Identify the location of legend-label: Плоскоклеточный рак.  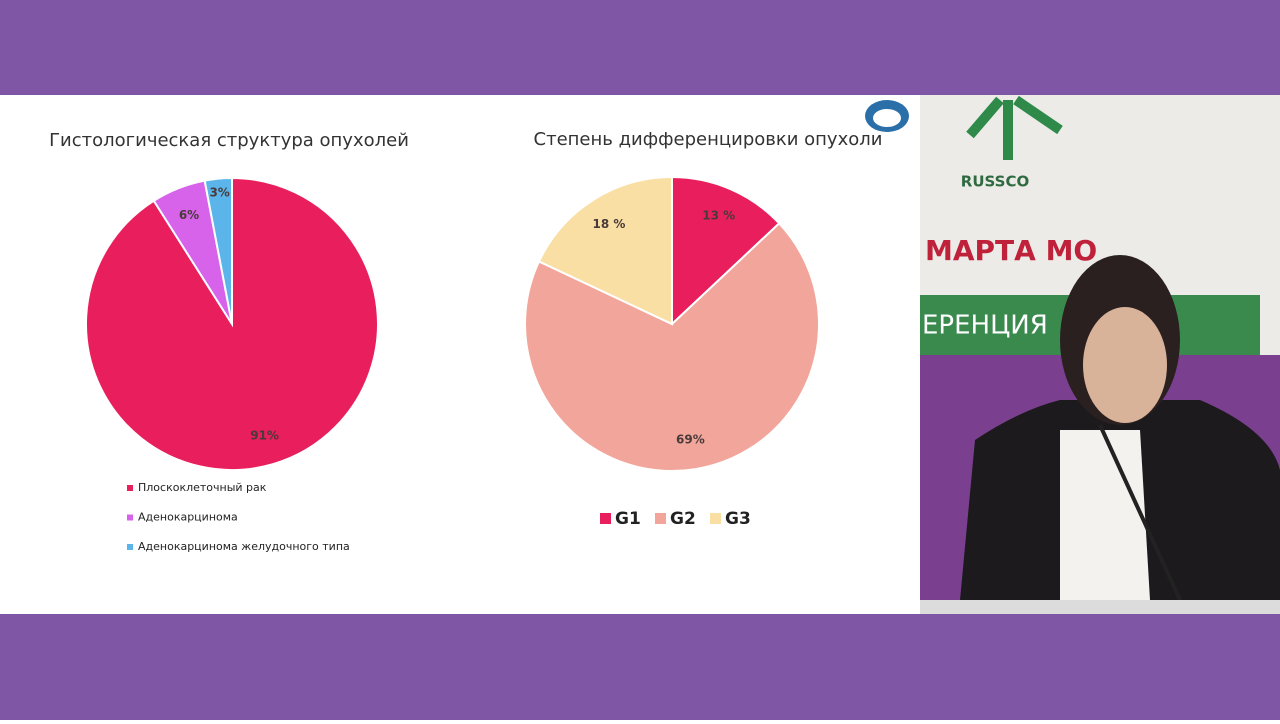
(202, 487).